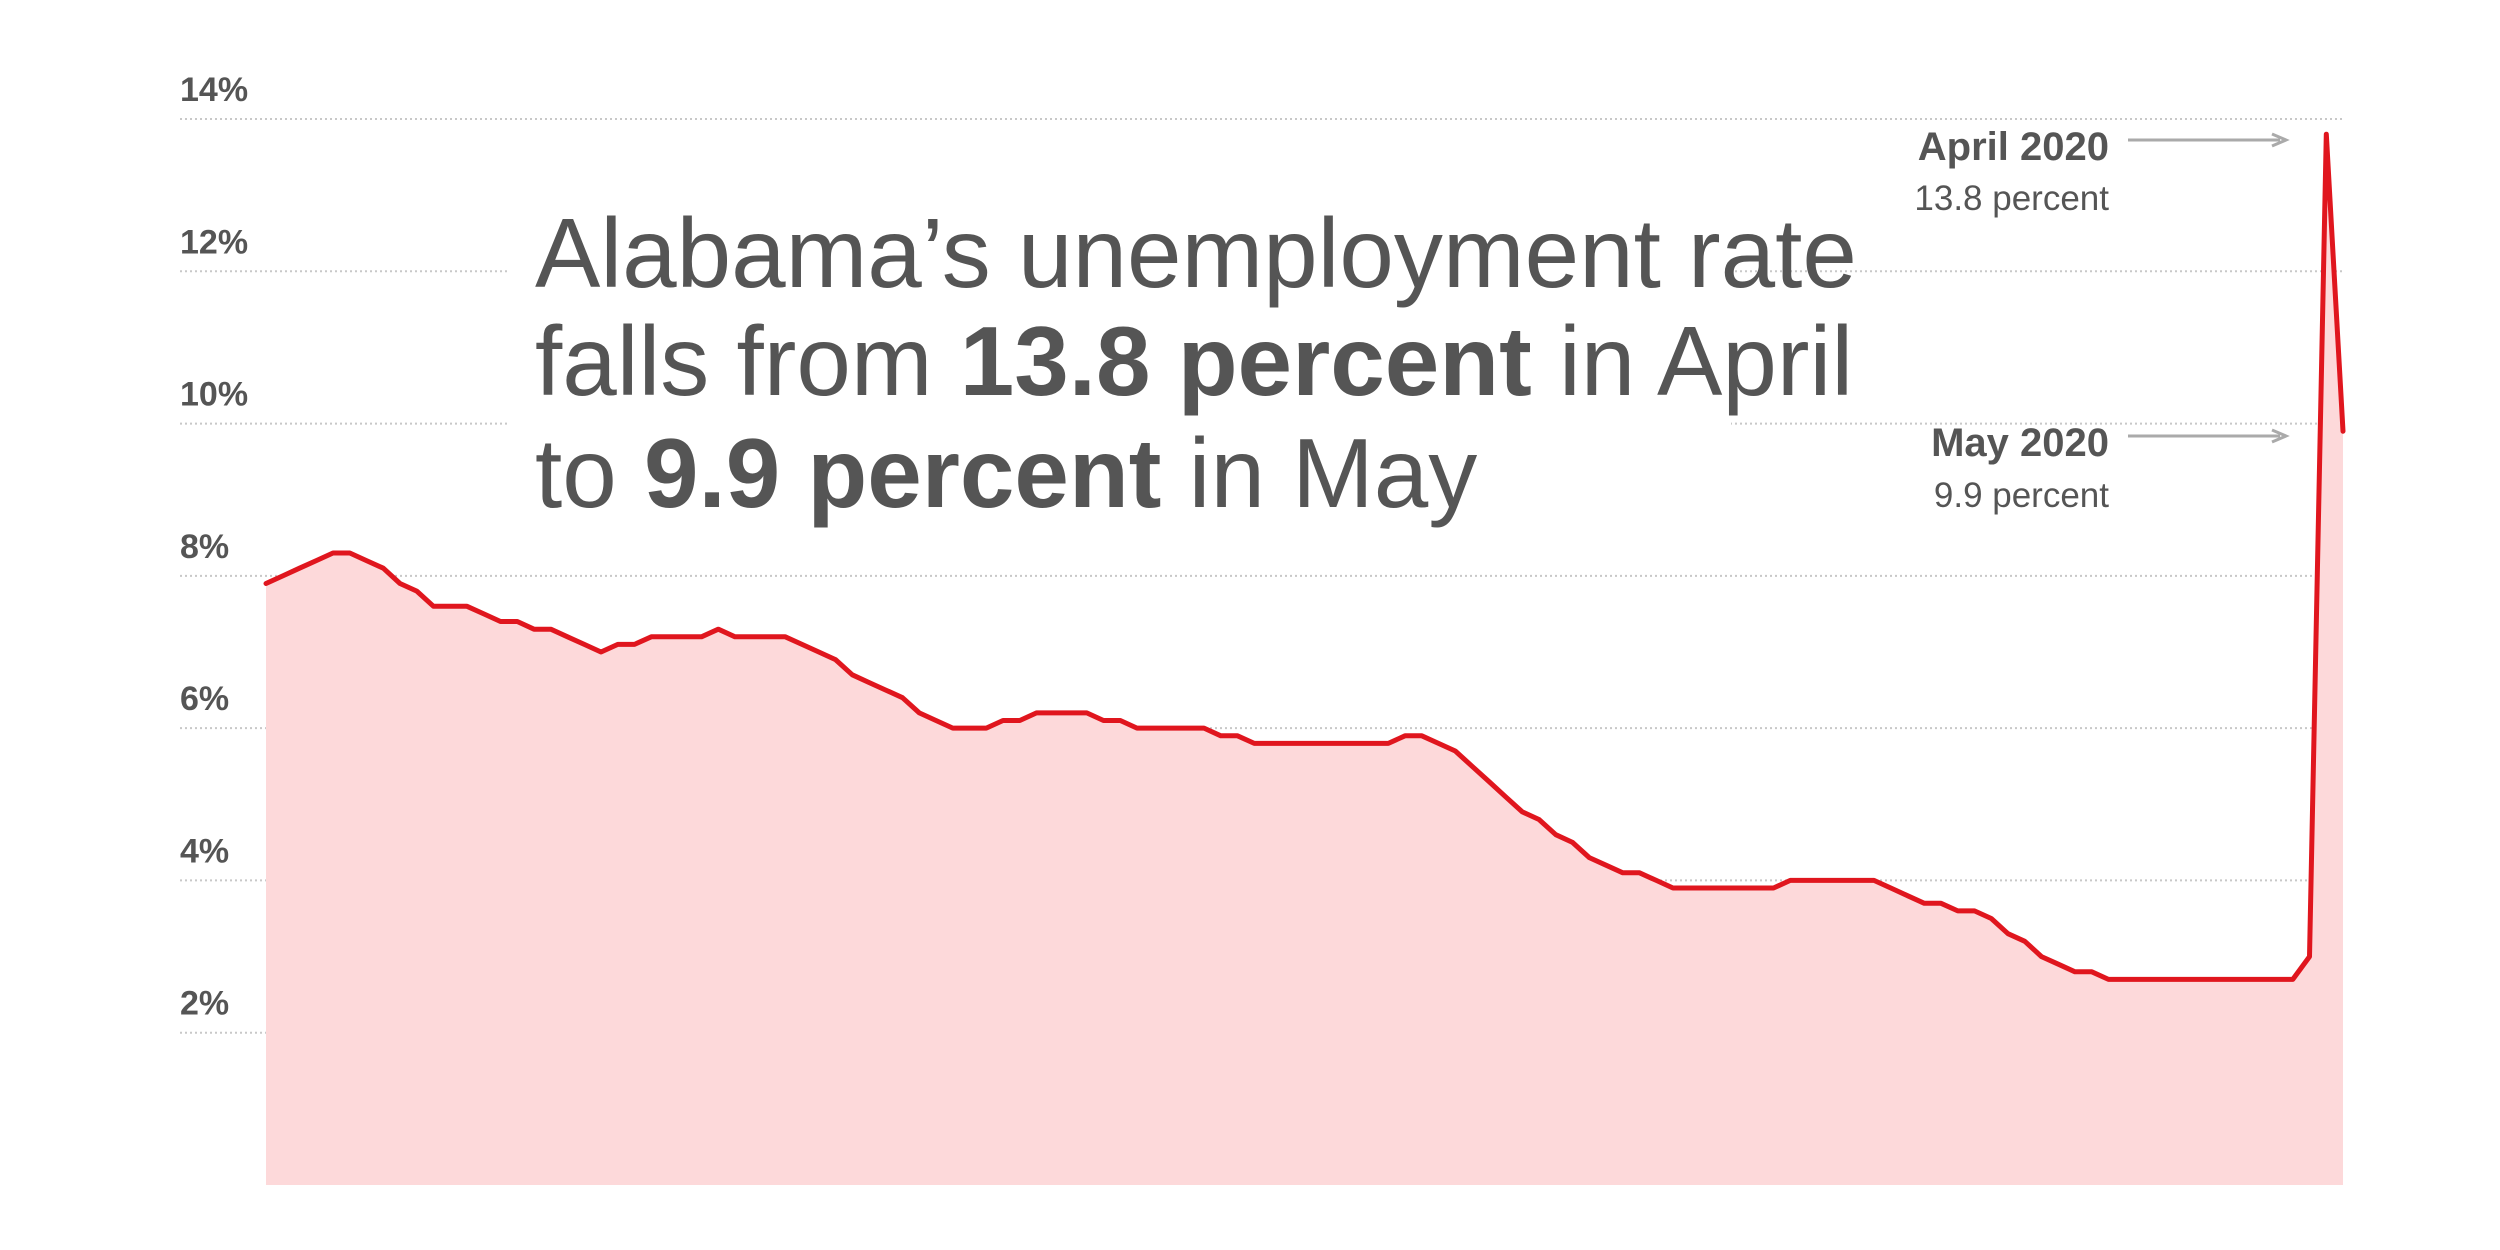 The width and height of the screenshot is (2500, 1250). Describe the element at coordinates (214, 90) in the screenshot. I see `y-tick-label: 14%` at that location.